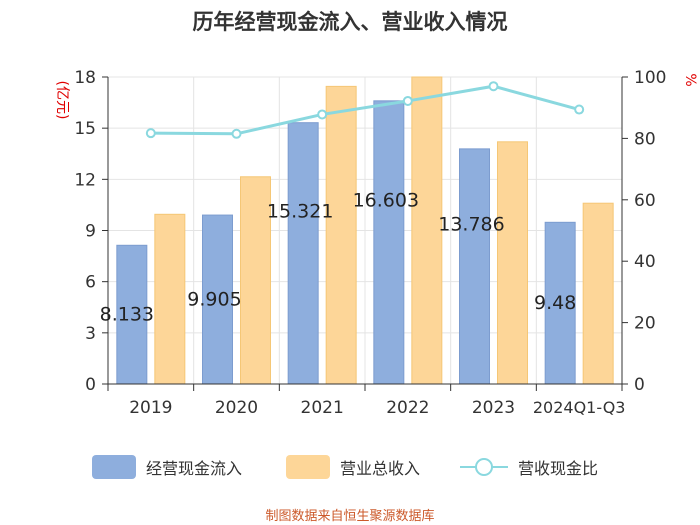 This screenshot has width=700, height=525. What do you see at coordinates (427, 230) in the screenshot?
I see `bar-revenue-2022` at bounding box center [427, 230].